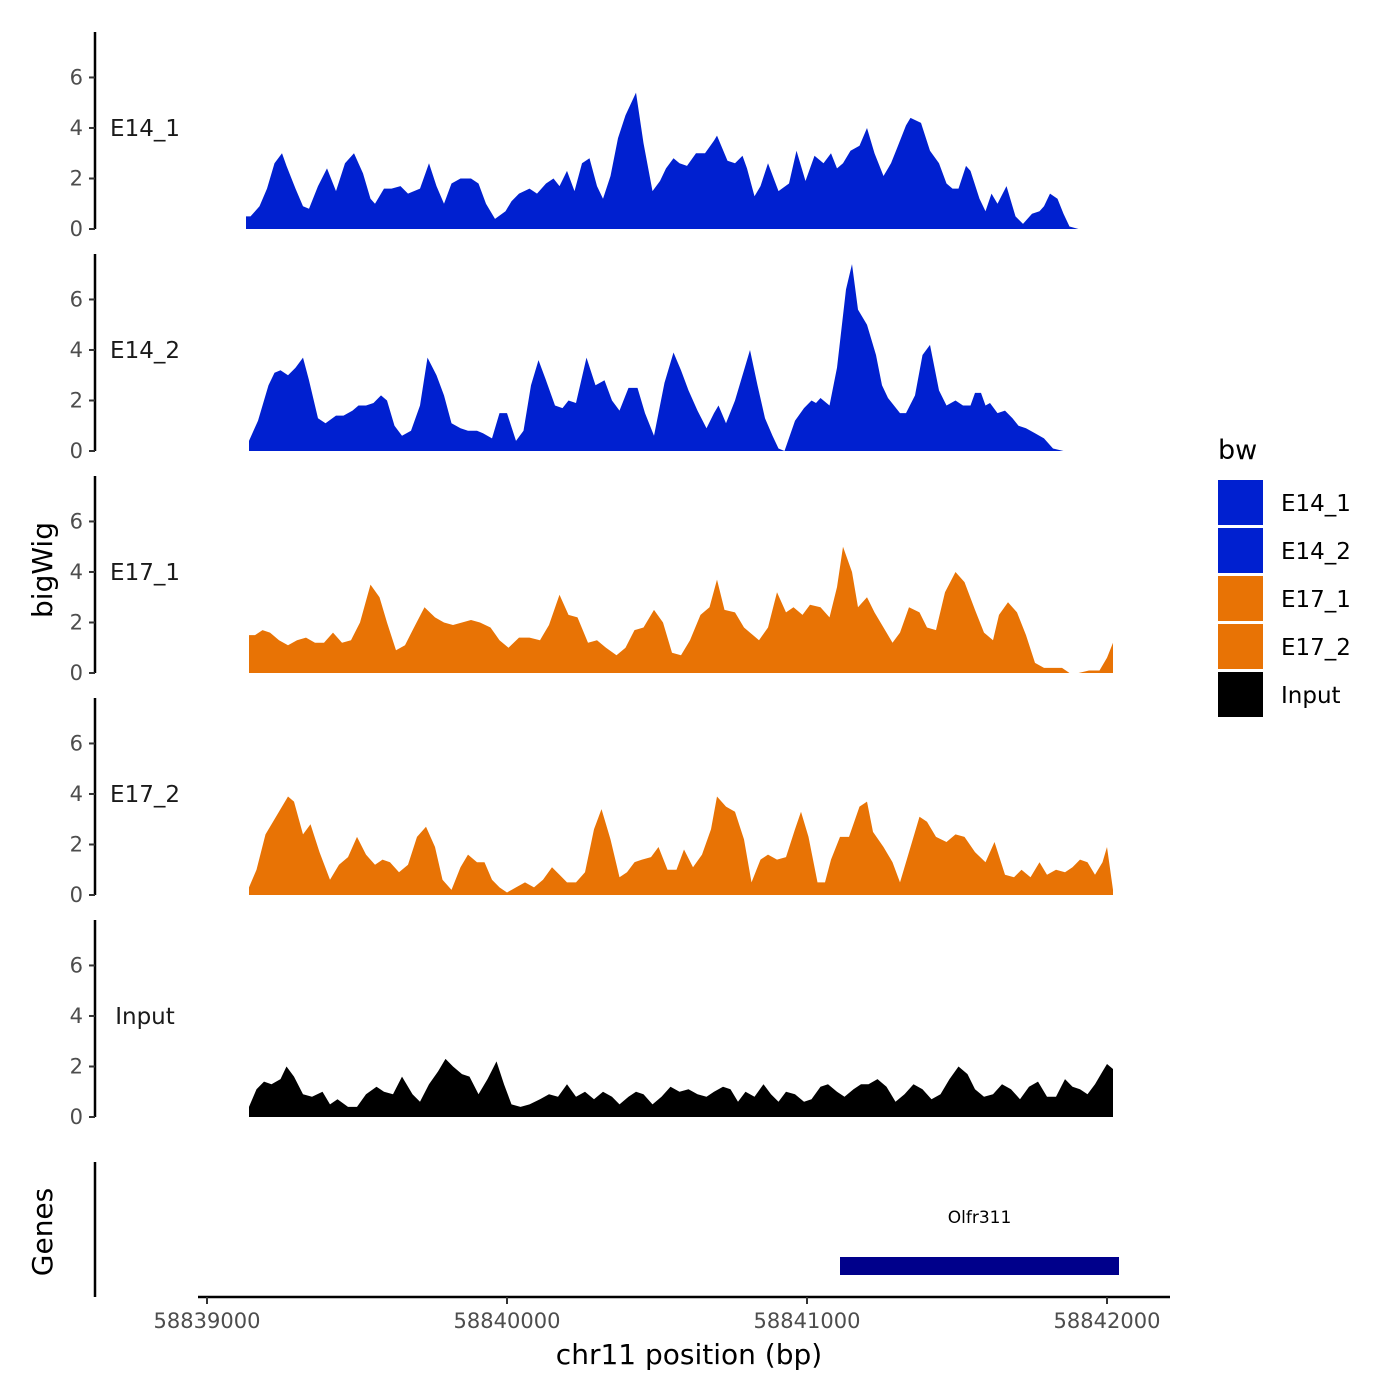 Image resolution: width=1400 pixels, height=1400 pixels. Describe the element at coordinates (1107, 1321) in the screenshot. I see `x-tick-label: 58842000` at that location.